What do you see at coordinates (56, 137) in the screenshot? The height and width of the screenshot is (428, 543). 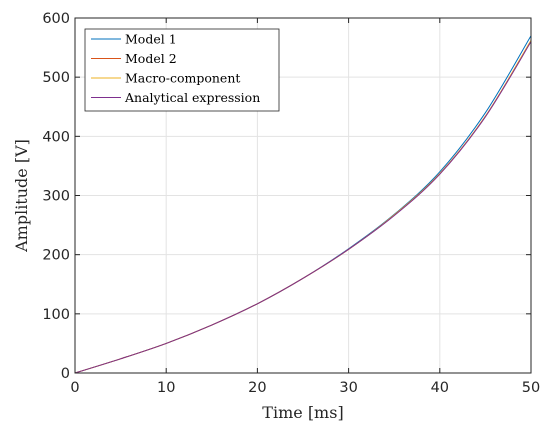 I see `y-tick-label: 400` at bounding box center [56, 137].